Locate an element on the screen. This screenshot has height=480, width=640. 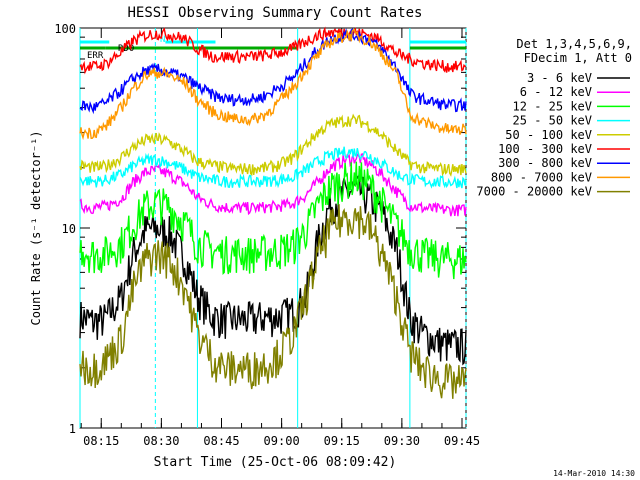
legend-header-line-2: FDecim 1, Att 0 is located at coordinates (578, 58).